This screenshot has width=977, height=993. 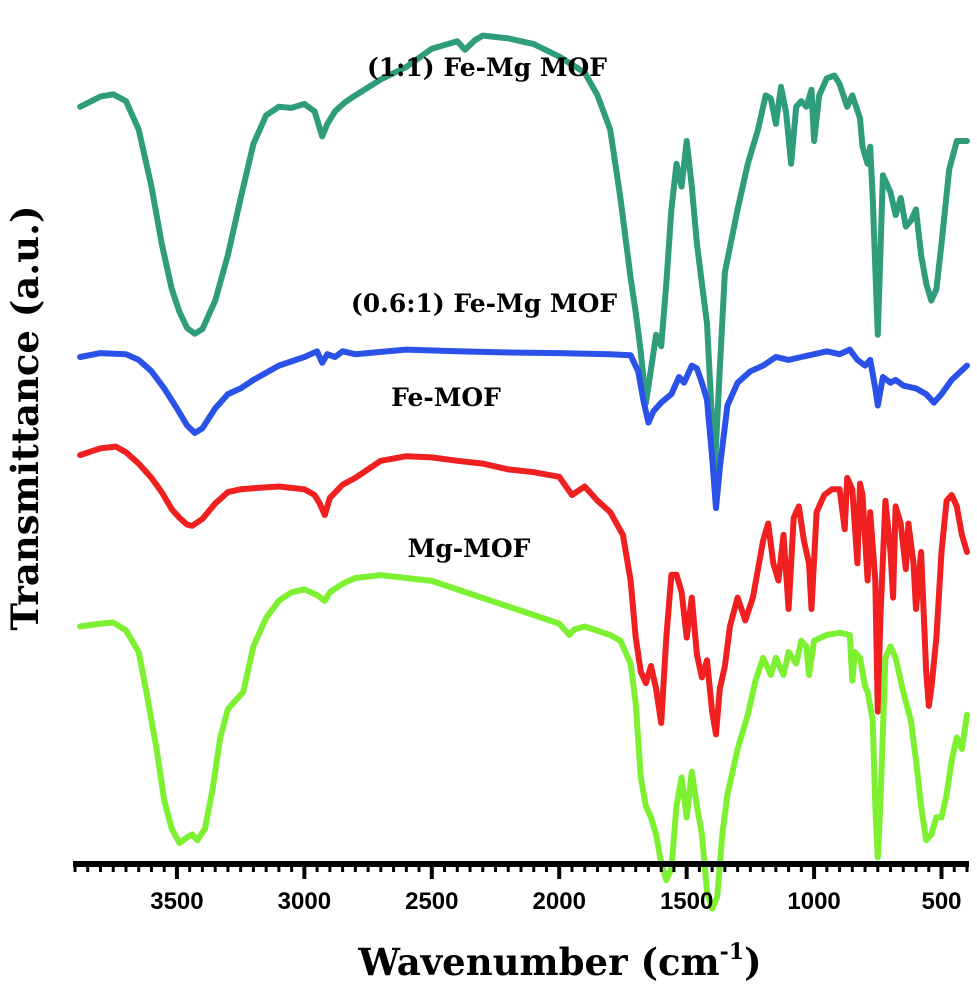 I want to click on x-tick-label: 2500, so click(x=431, y=901).